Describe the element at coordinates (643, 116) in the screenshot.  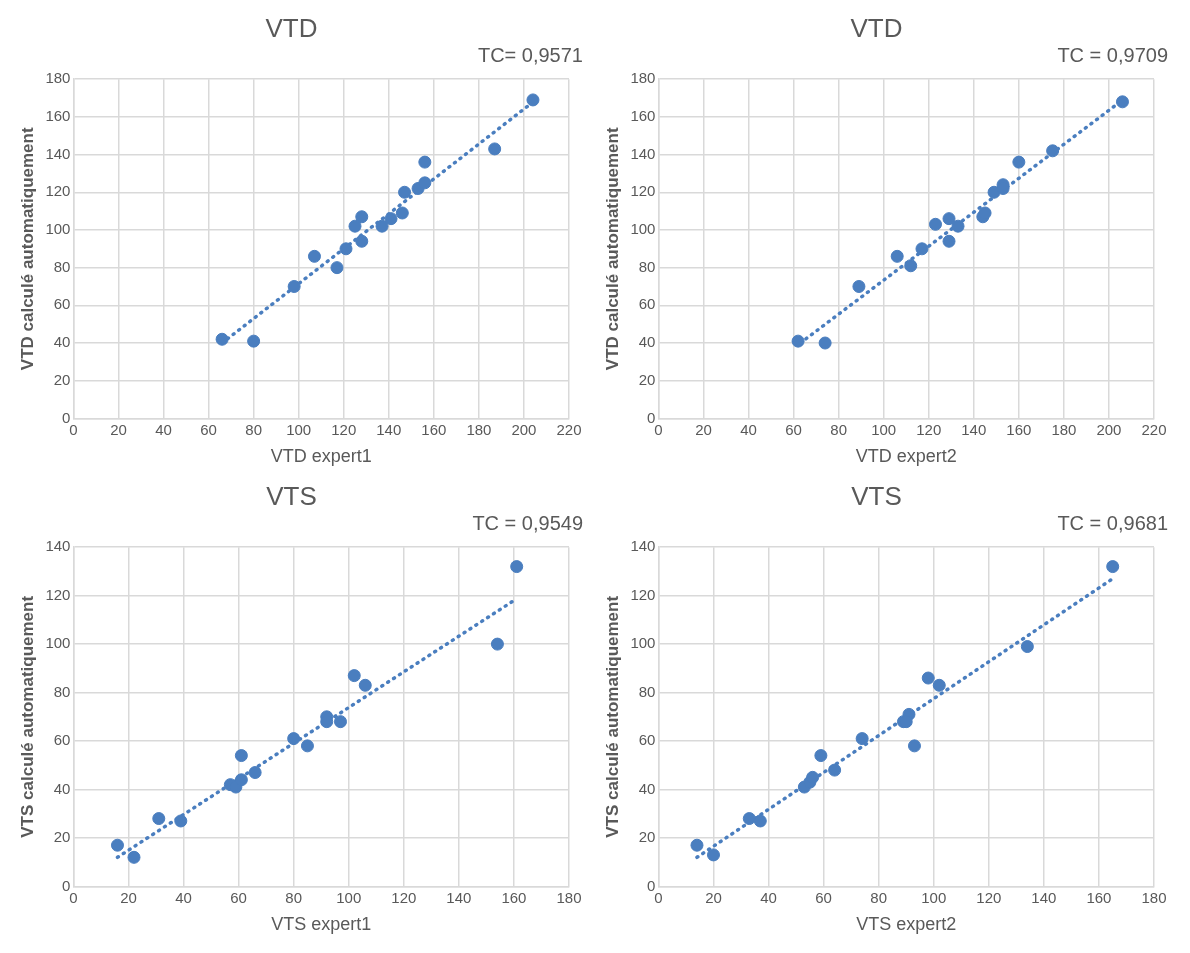
I see `y-tick-label: 160` at that location.